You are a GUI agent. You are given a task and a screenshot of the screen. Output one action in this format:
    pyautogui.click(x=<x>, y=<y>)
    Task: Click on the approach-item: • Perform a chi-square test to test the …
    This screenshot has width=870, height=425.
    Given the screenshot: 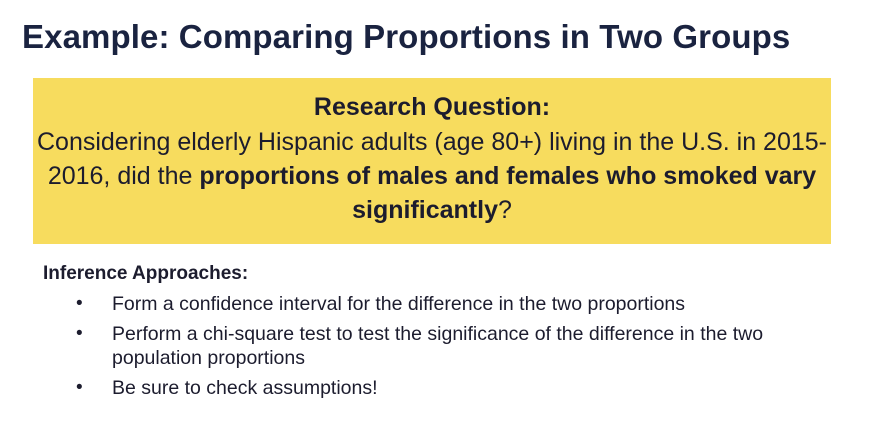 What is the action you would take?
    pyautogui.click(x=443, y=346)
    